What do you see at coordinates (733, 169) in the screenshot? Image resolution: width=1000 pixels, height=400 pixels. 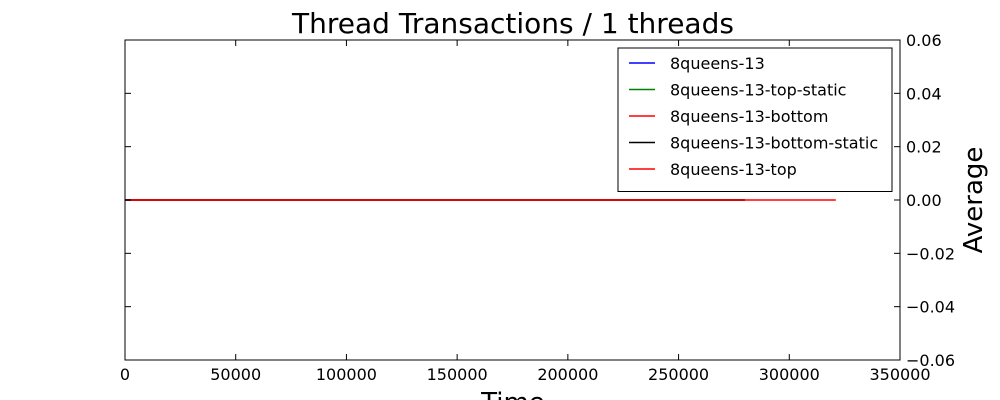 I see `legend-label: 8queens-13-top` at bounding box center [733, 169].